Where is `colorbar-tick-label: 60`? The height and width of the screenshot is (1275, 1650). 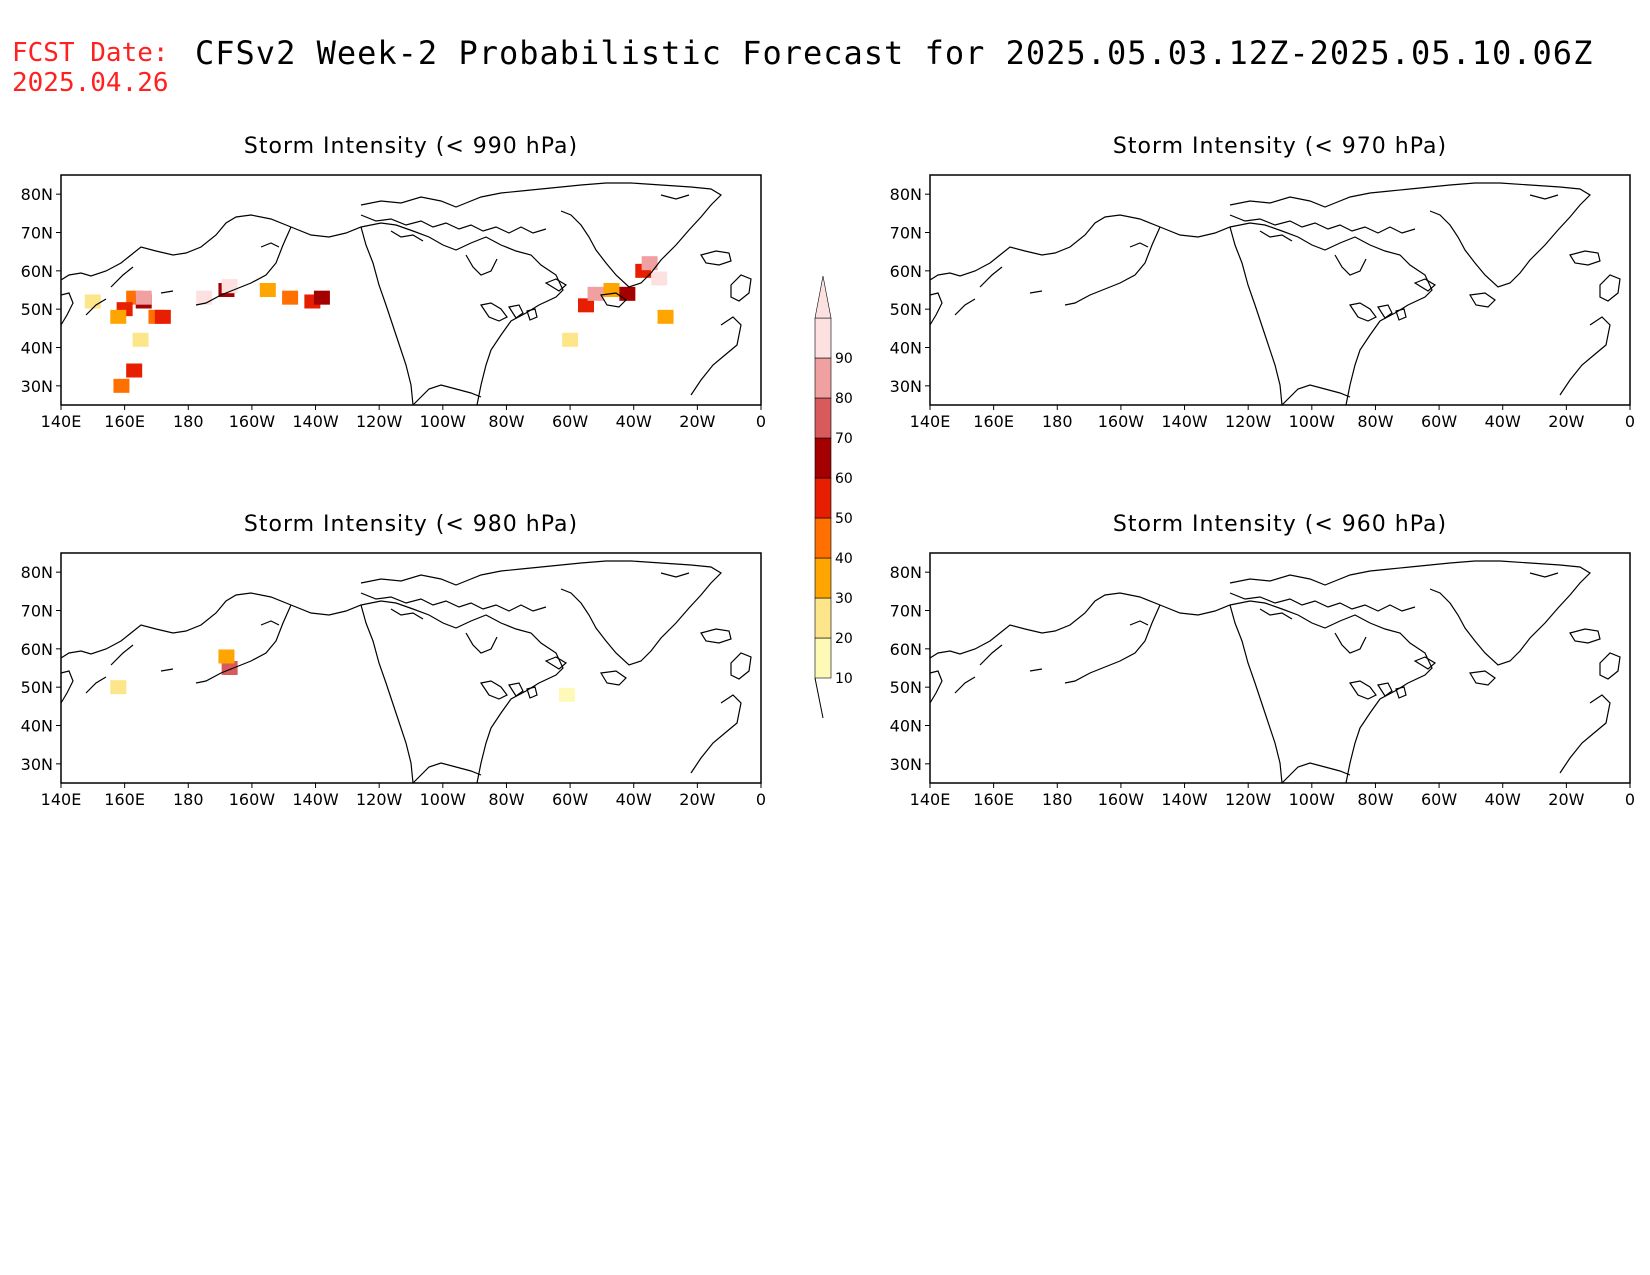
colorbar-tick-label: 60 is located at coordinates (844, 479).